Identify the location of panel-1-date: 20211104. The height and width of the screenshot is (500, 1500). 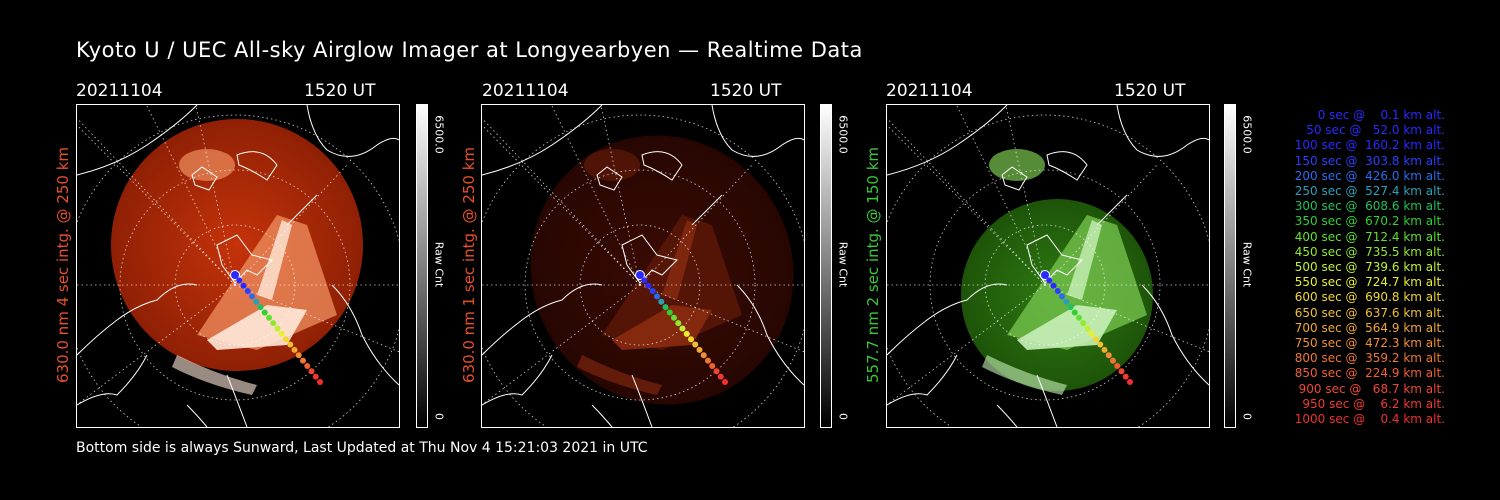
(119, 91).